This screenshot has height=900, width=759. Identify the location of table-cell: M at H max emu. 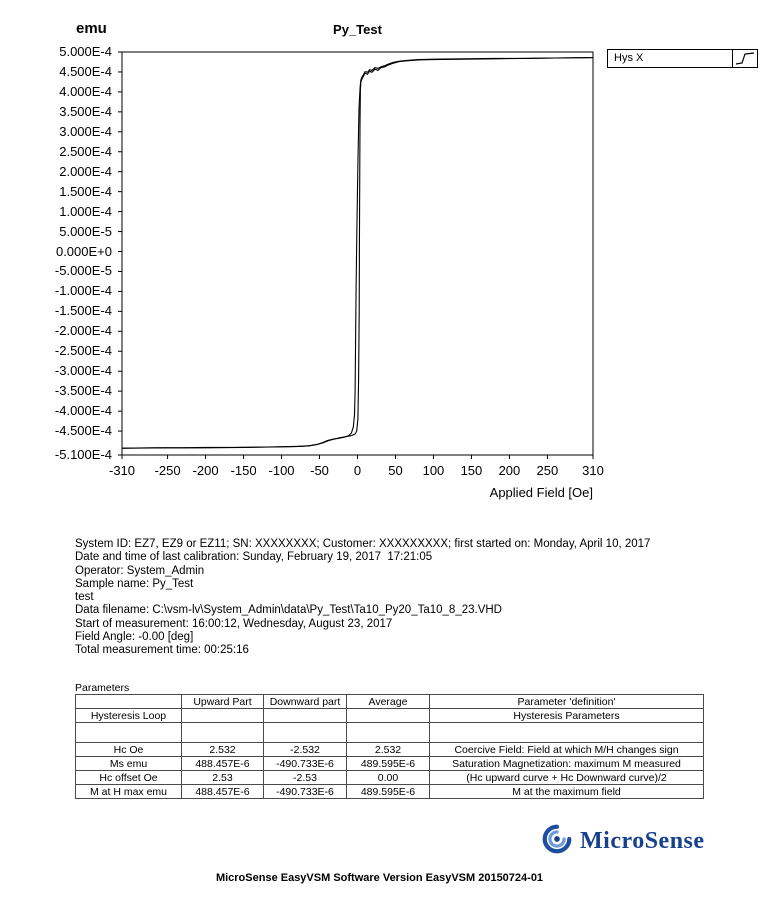
(128, 791).